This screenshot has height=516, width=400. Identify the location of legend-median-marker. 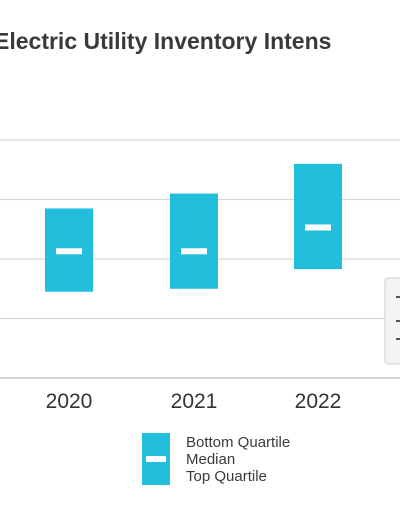
(156, 459).